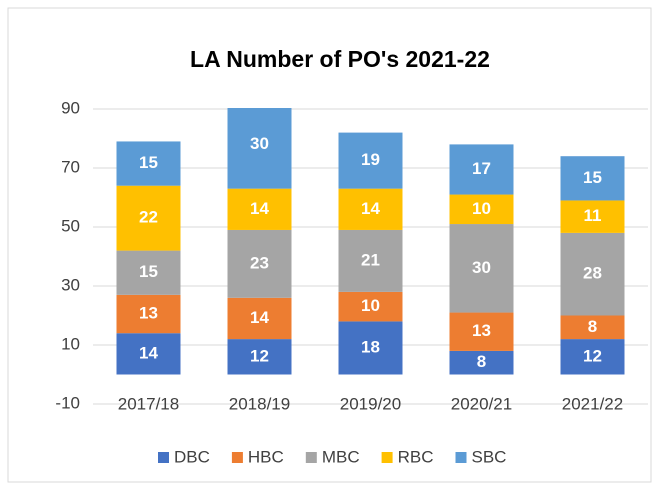 This screenshot has width=660, height=486. Describe the element at coordinates (340, 59) in the screenshot. I see `chart-title: LA Number of PO's 2021-22` at that location.